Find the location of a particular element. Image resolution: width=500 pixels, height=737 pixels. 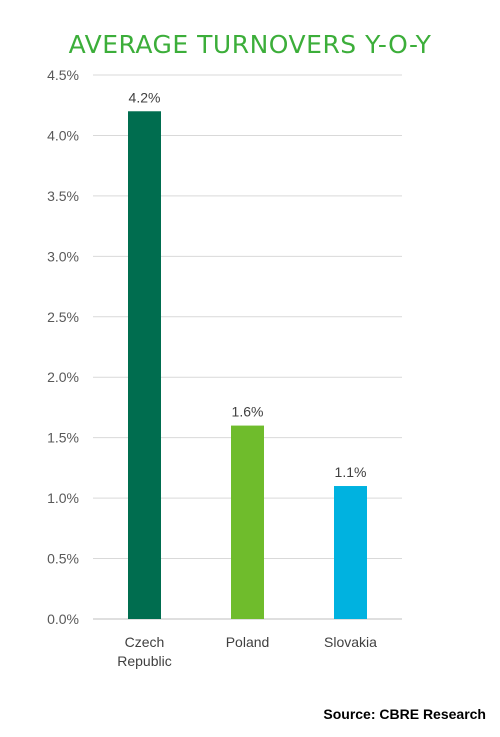

bar-value-label: 4.2% is located at coordinates (145, 97).